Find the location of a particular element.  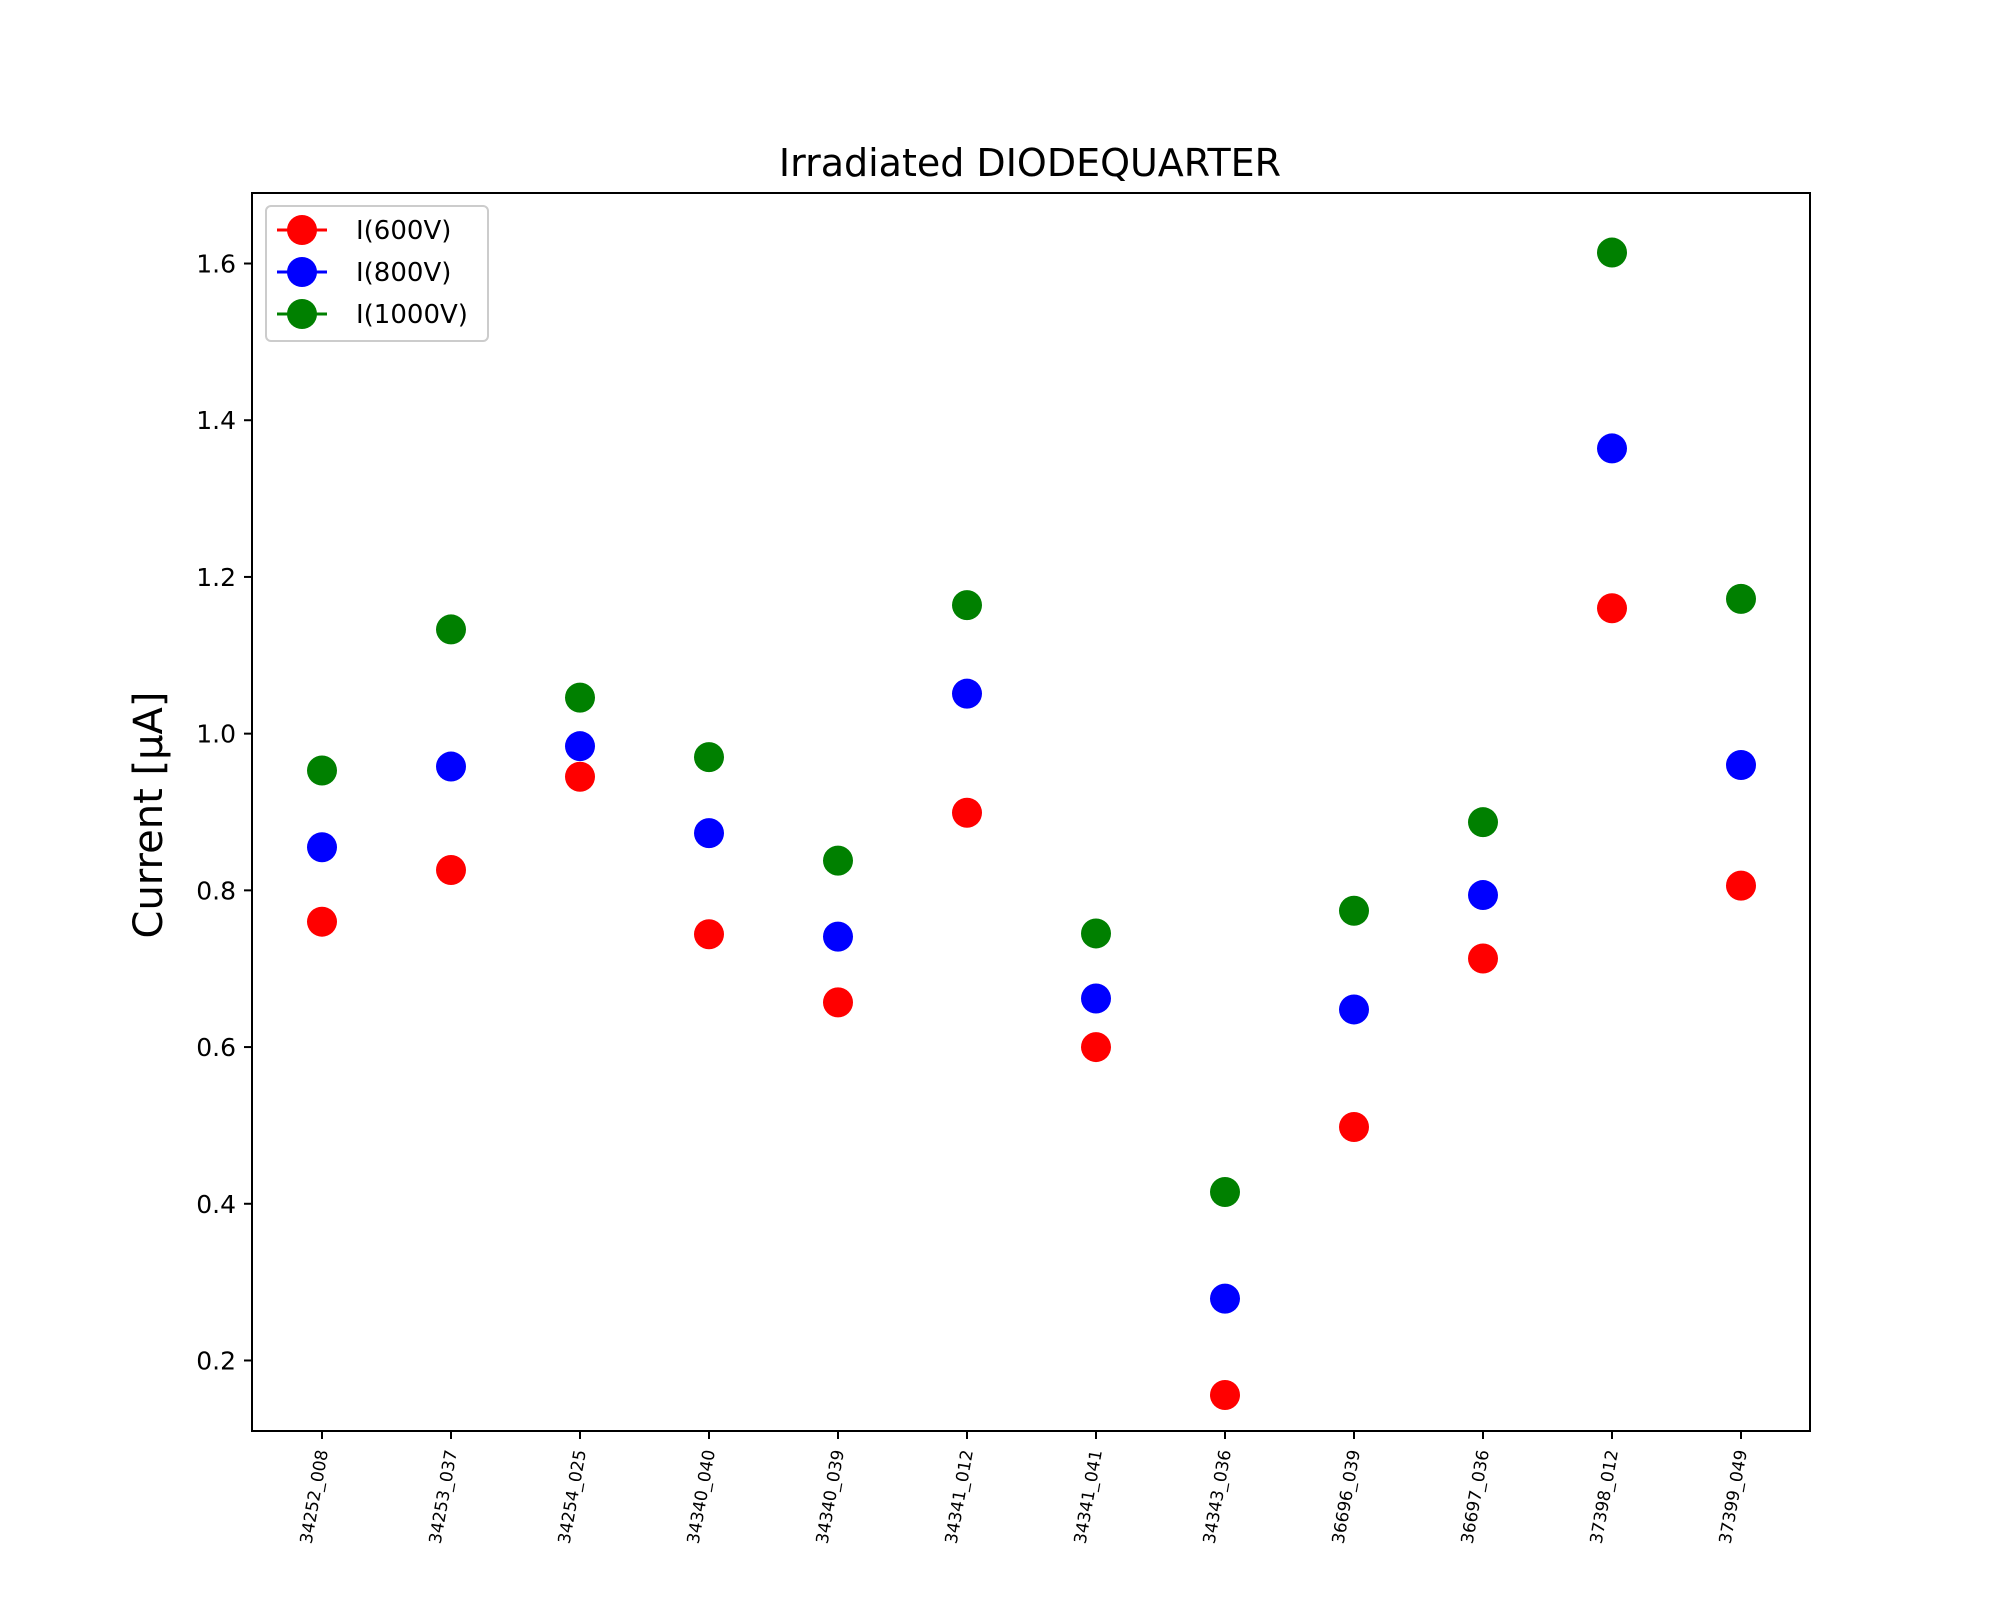

x-tick-label: 34340_039 is located at coordinates (831, 1496).